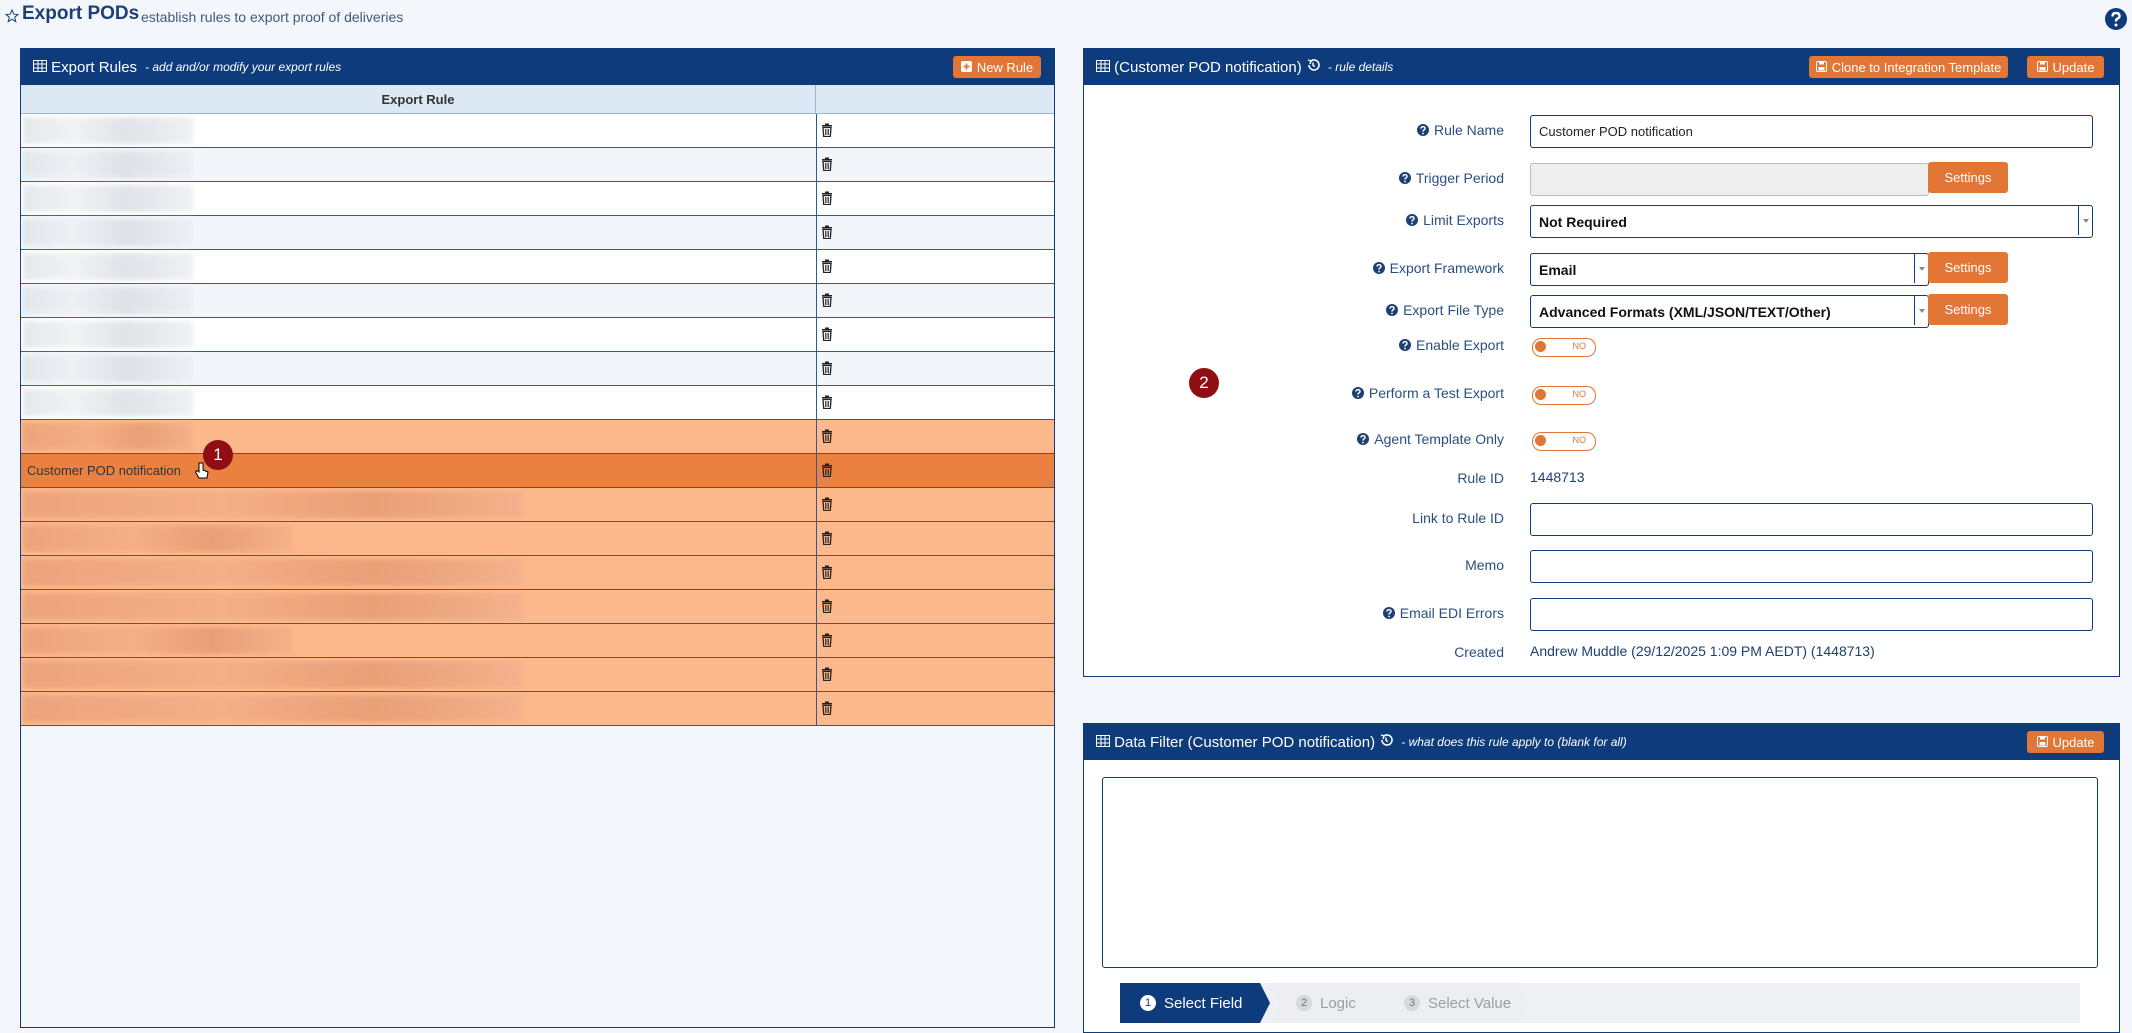 The image size is (2132, 1033). Describe the element at coordinates (1468, 130) in the screenshot. I see `label-text: Rule Name` at that location.